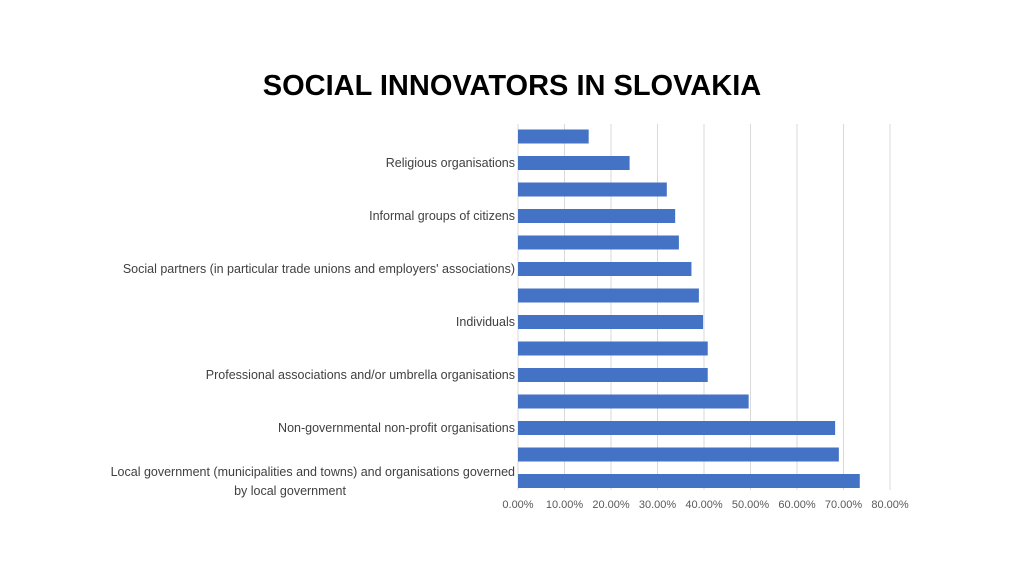 Image resolution: width=1024 pixels, height=575 pixels. What do you see at coordinates (797, 505) in the screenshot?
I see `x-tick-label: 60.00%` at bounding box center [797, 505].